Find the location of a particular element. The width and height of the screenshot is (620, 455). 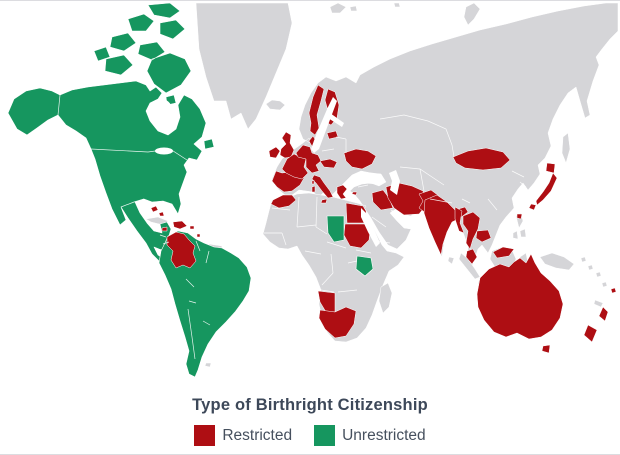

country-colombia is located at coordinates (181, 250).